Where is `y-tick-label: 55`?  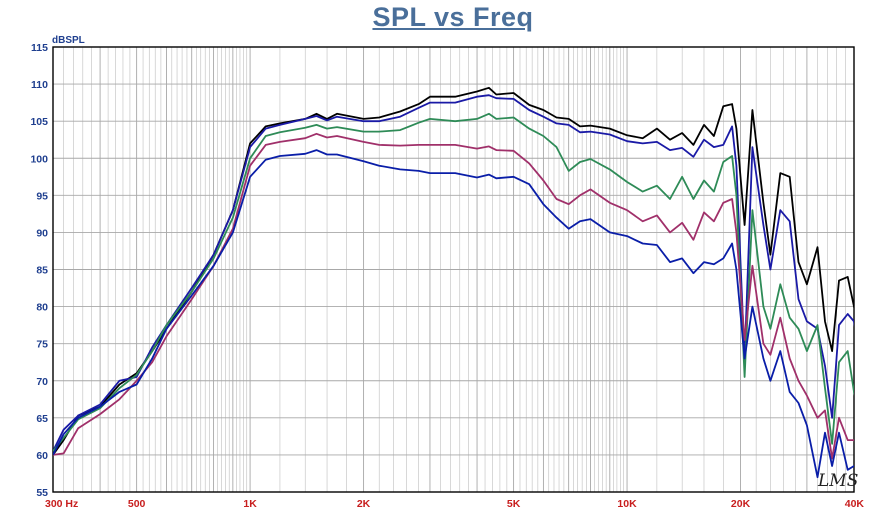
y-tick-label: 55 is located at coordinates (42, 493).